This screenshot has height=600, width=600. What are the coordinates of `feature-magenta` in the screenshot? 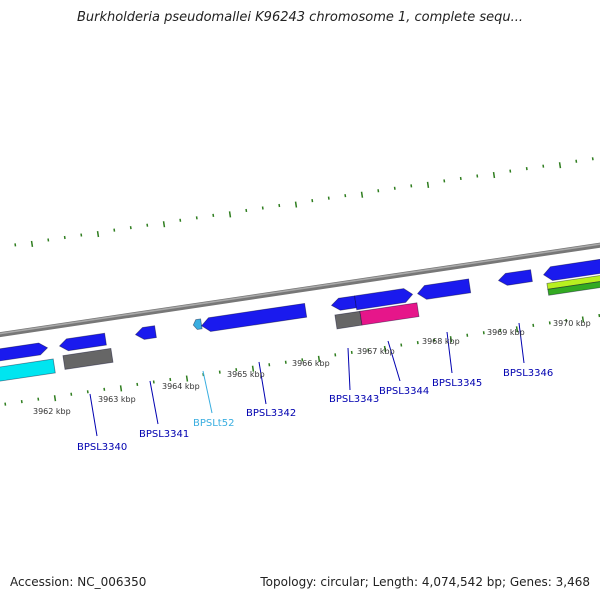 It's located at (389, 314).